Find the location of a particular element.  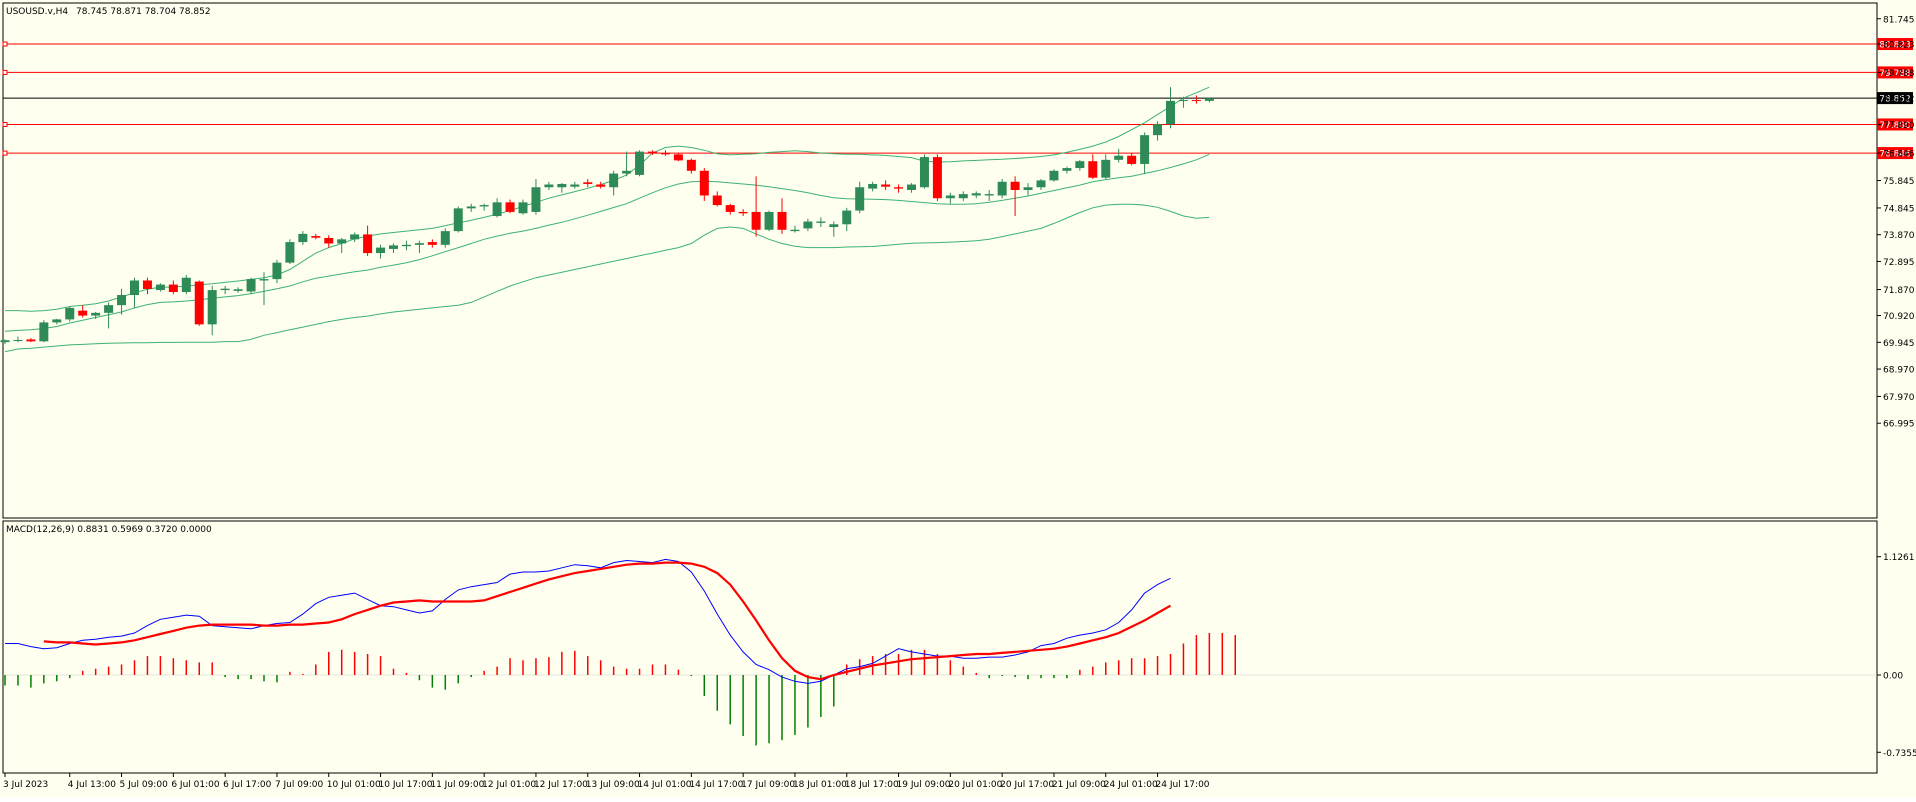

price-tick-label: 76.846 is located at coordinates (1899, 155).